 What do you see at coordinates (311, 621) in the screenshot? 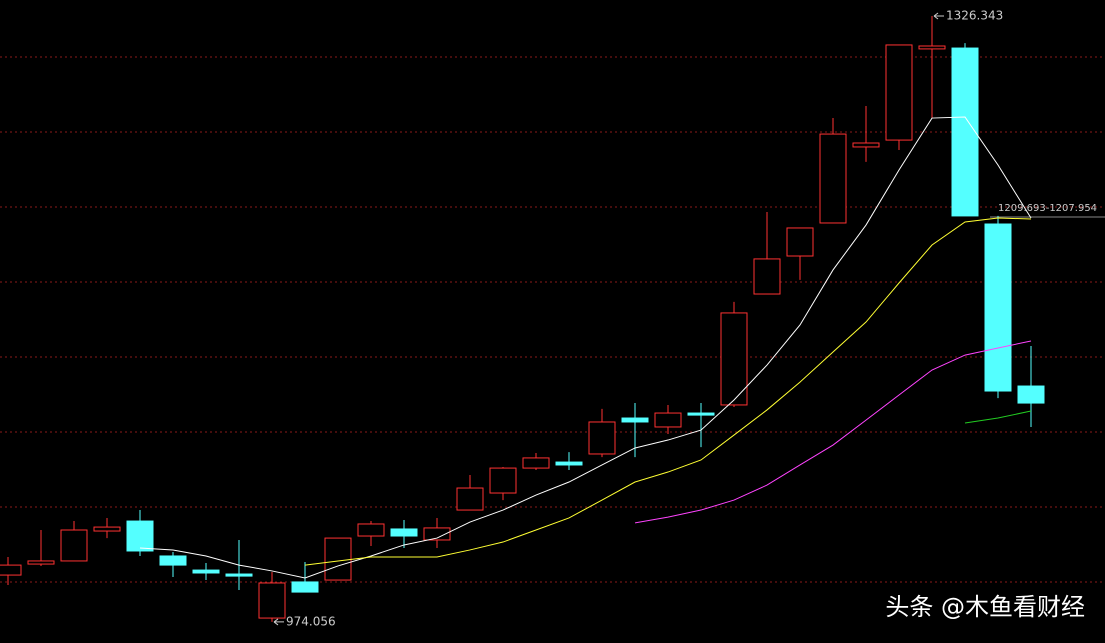
I see `min-label: 974.056` at bounding box center [311, 621].